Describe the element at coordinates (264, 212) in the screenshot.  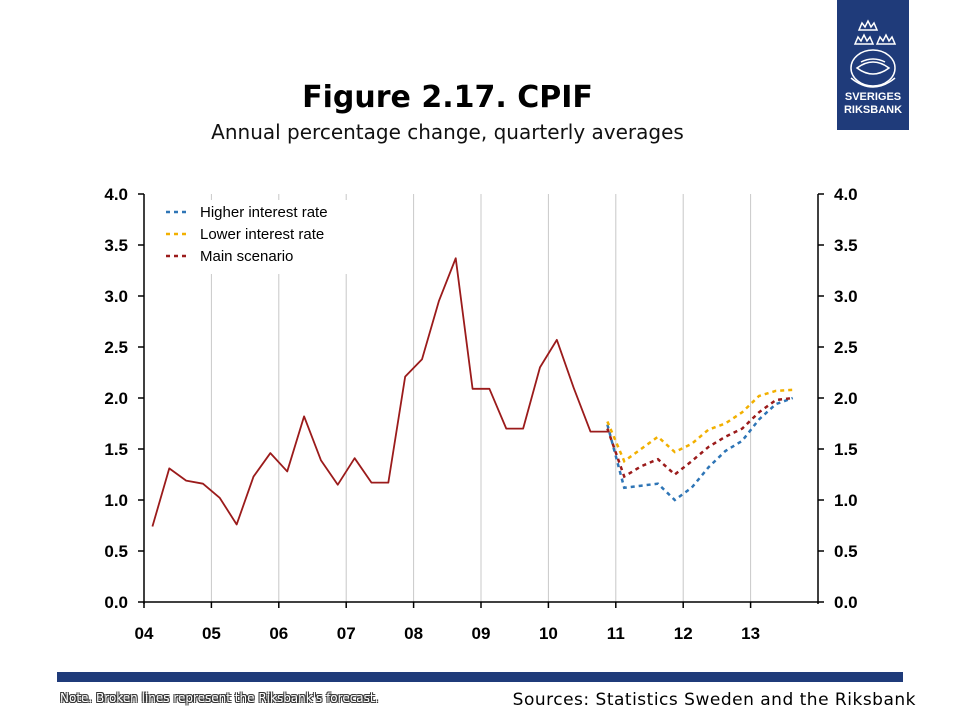
I see `legend-label: Higher interest rate` at that location.